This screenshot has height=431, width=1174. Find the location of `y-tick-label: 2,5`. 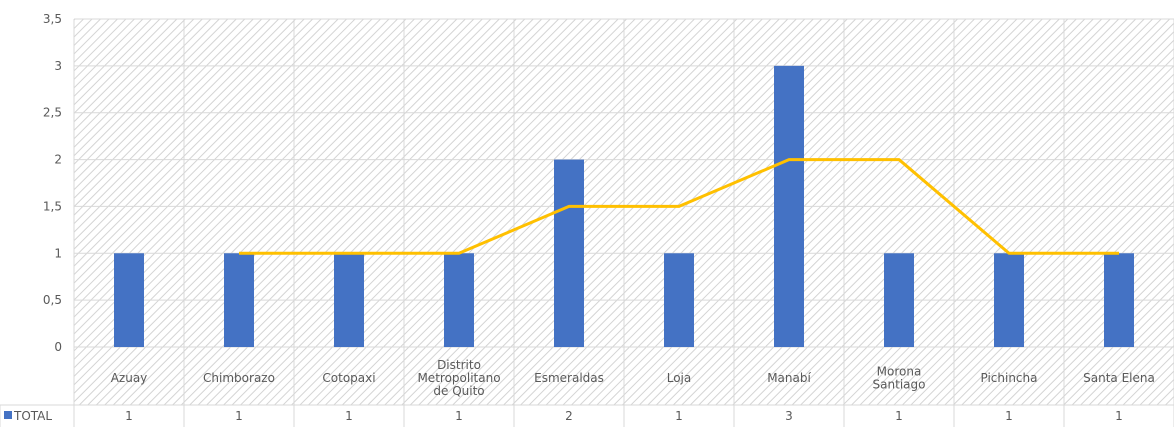

y-tick-label: 2,5 is located at coordinates (52, 113).